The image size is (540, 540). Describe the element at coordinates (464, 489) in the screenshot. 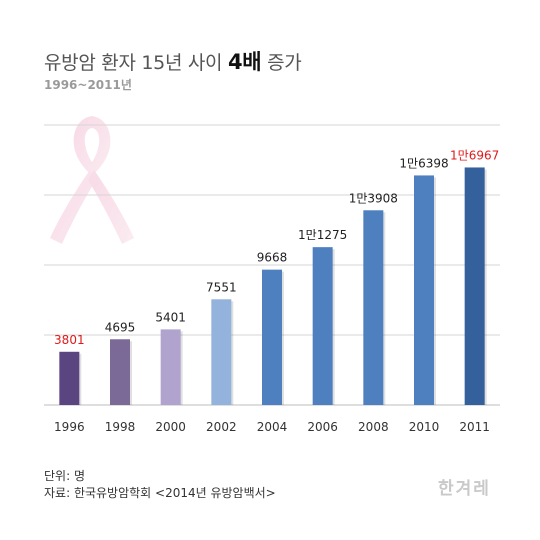

I see `publisher-logo: 한겨레` at that location.